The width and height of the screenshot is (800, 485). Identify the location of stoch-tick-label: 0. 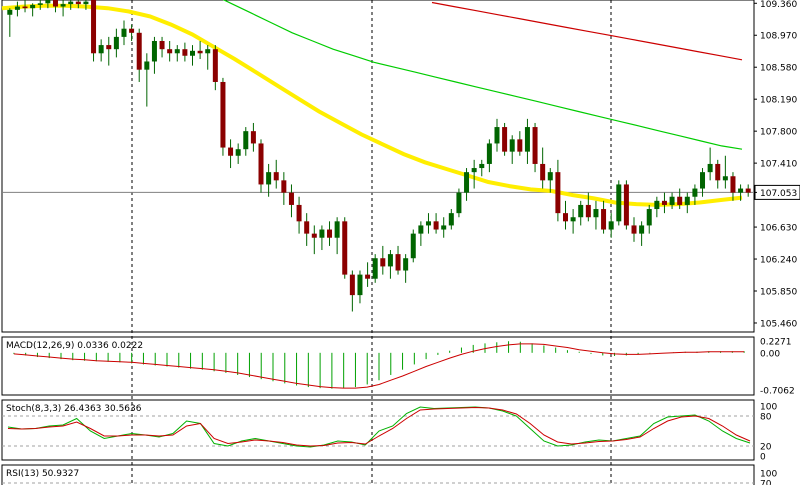
(763, 458).